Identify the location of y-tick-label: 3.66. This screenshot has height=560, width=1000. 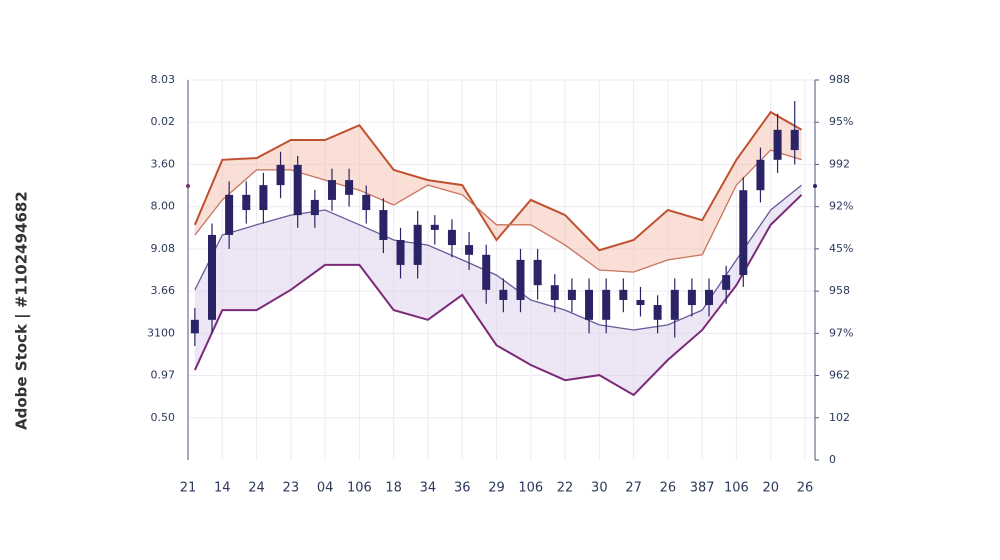
(163, 290).